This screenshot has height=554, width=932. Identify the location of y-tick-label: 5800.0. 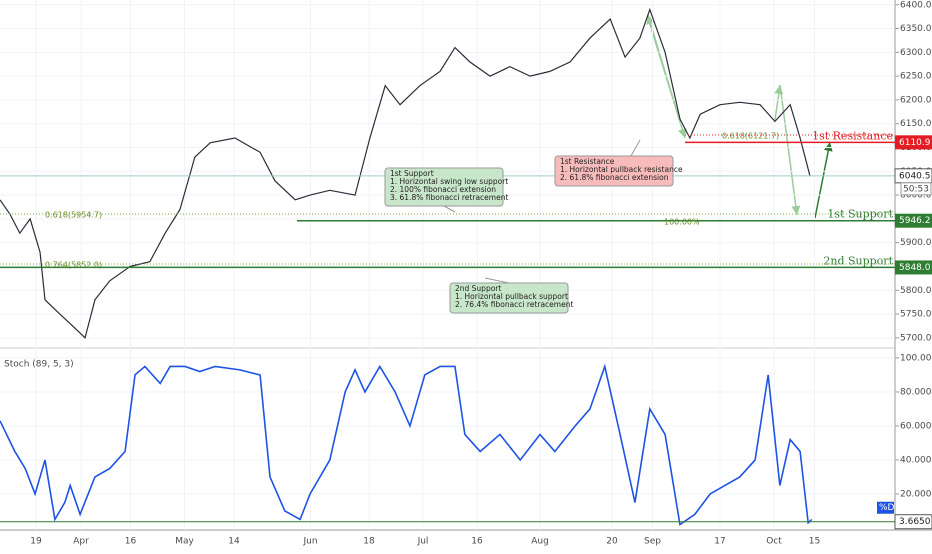
(916, 291).